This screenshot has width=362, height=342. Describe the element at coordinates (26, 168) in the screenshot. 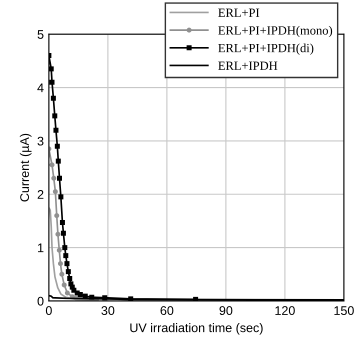

I see `y-axis-title: Current (µA)` at that location.